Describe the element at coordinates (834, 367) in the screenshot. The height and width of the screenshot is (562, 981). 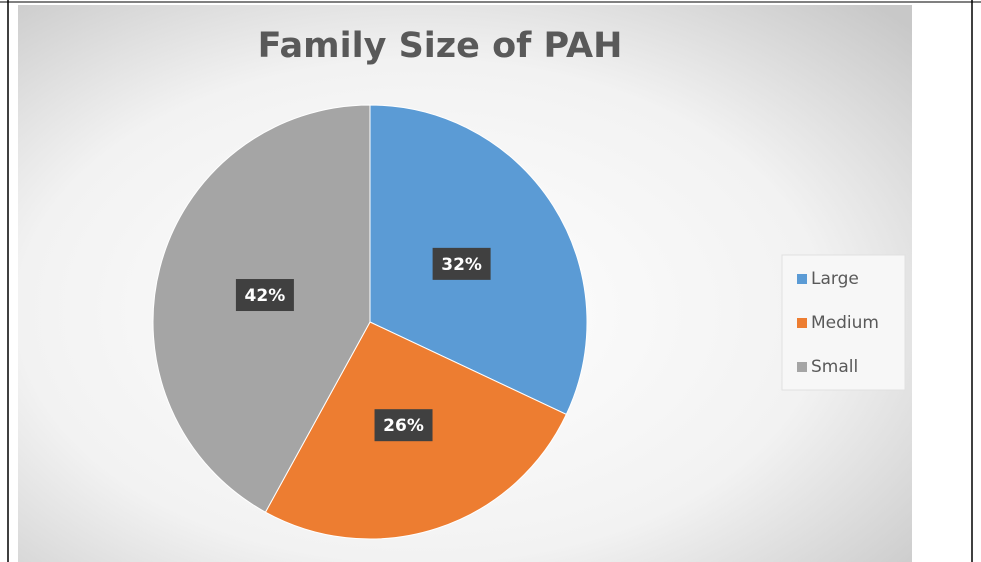
I see `legend-label: Small` at that location.